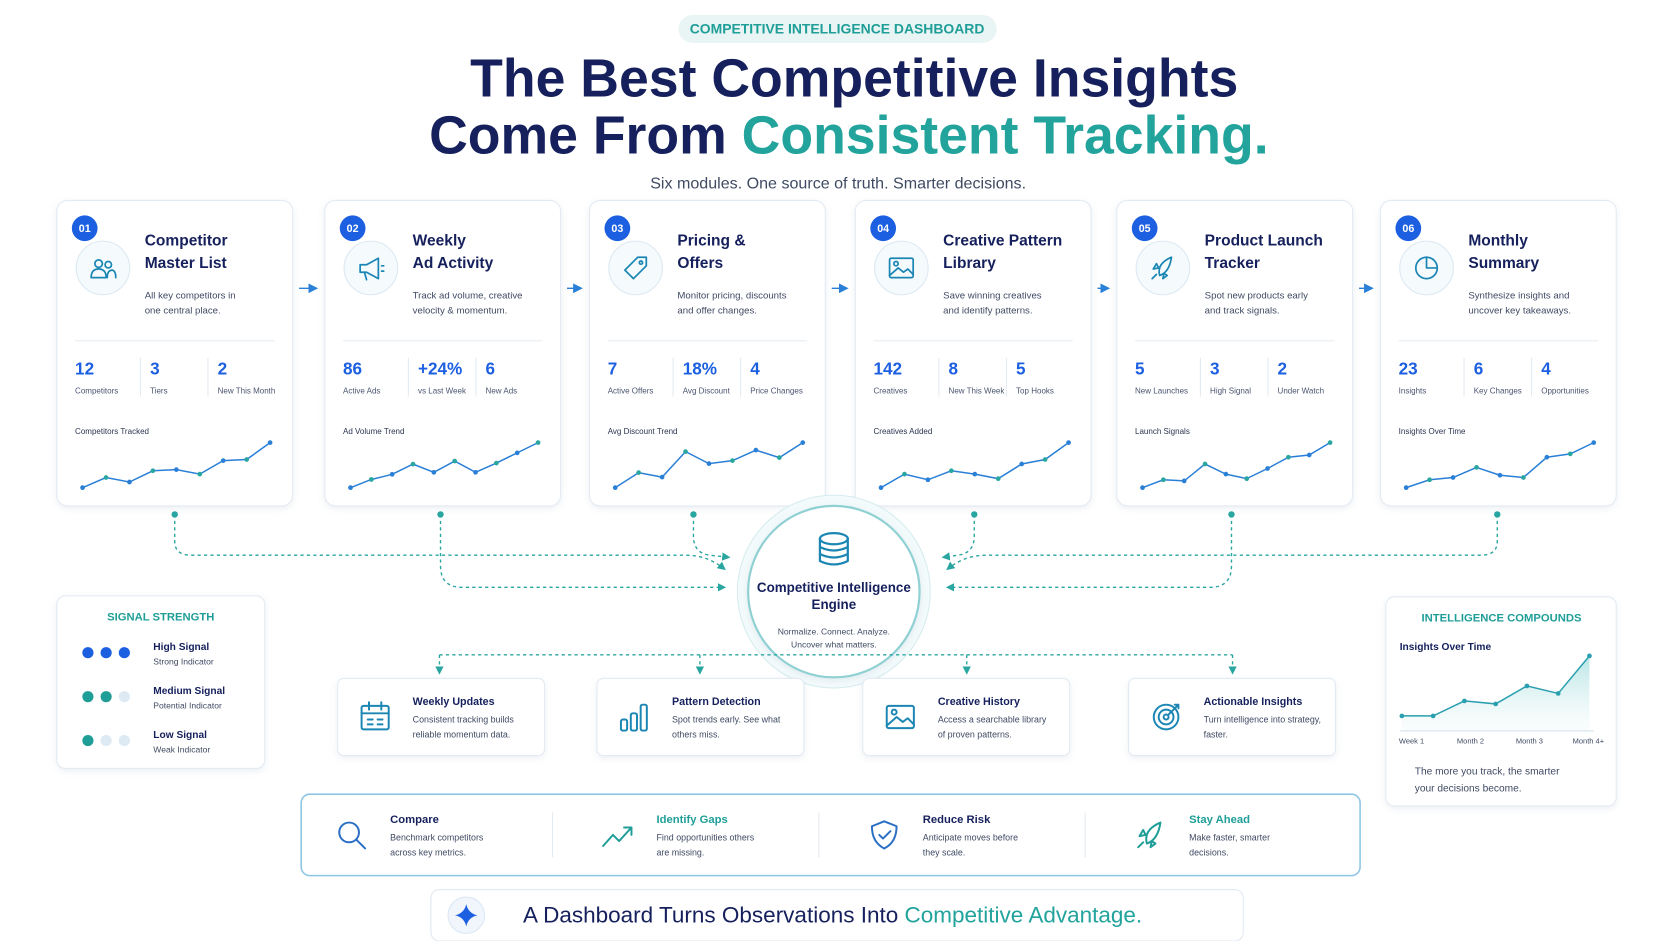  Describe the element at coordinates (957, 820) in the screenshot. I see `benefit-title: Reduce Risk` at that location.